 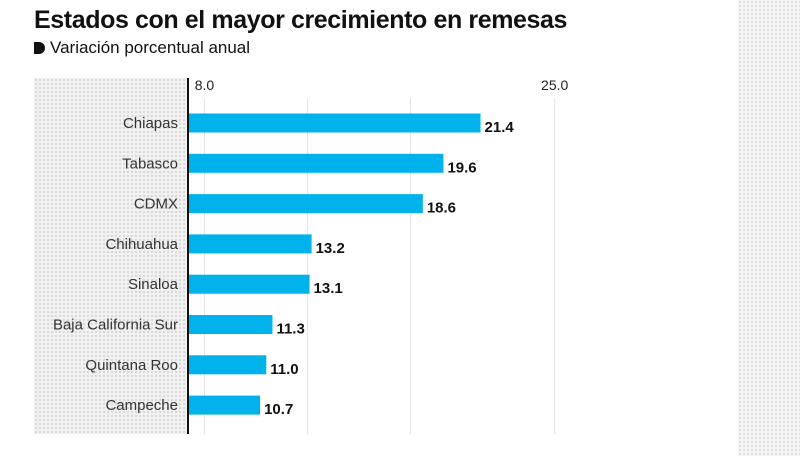 What do you see at coordinates (131, 365) in the screenshot?
I see `category-label: Quintana Roo` at bounding box center [131, 365].